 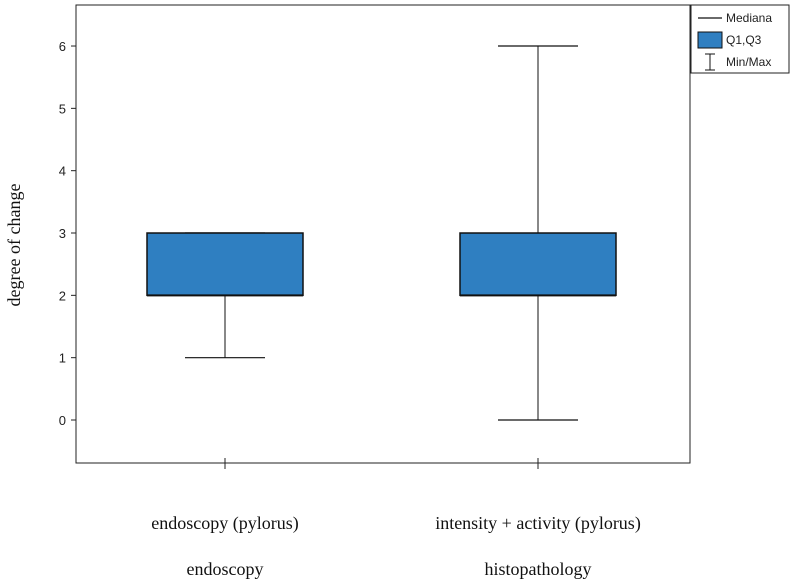 I want to click on y-tick-label: 1, so click(x=62, y=358).